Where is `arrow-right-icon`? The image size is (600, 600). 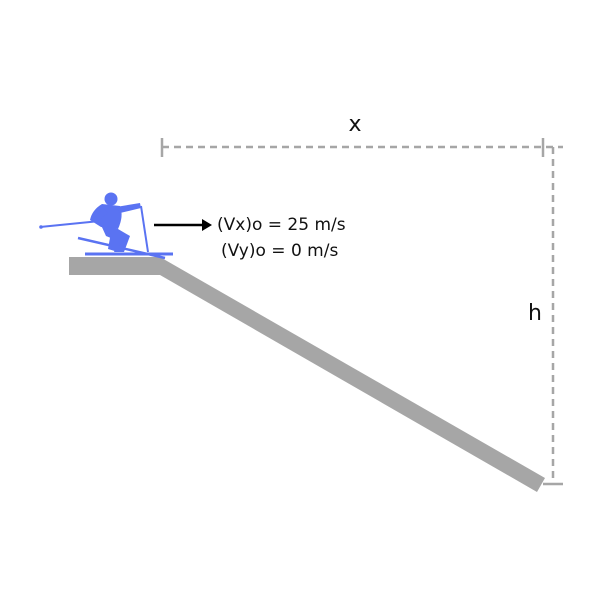 arrow-right-icon is located at coordinates (183, 225).